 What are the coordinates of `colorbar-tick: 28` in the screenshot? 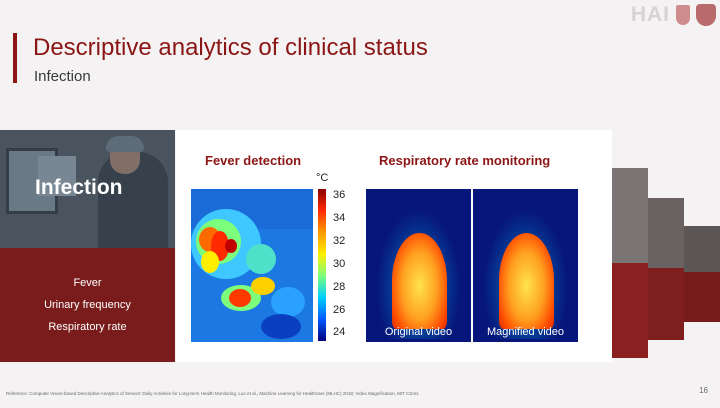 It's located at (339, 287).